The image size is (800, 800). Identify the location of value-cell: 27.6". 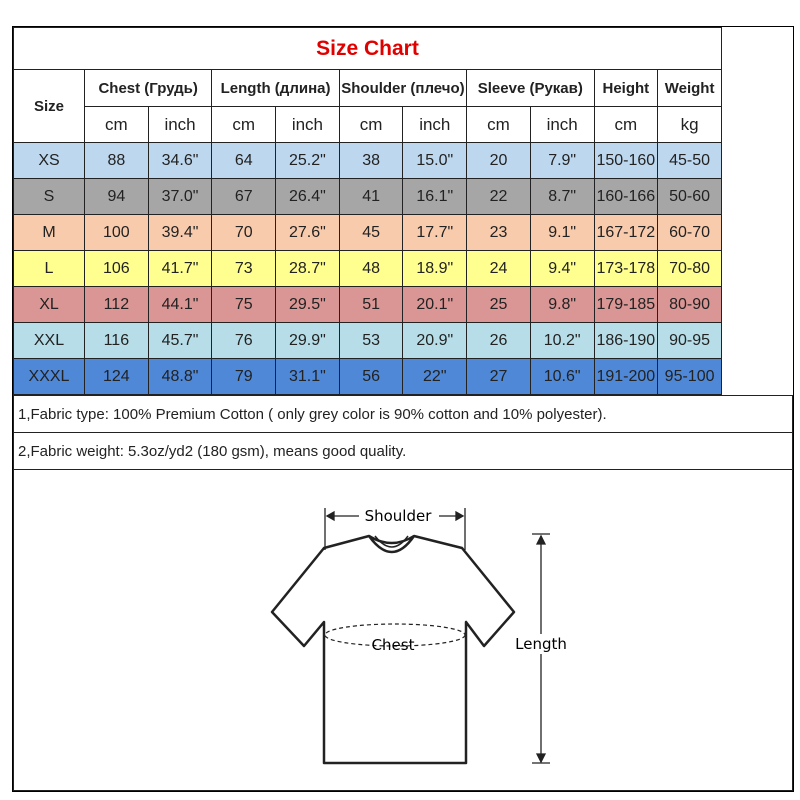
(307, 232).